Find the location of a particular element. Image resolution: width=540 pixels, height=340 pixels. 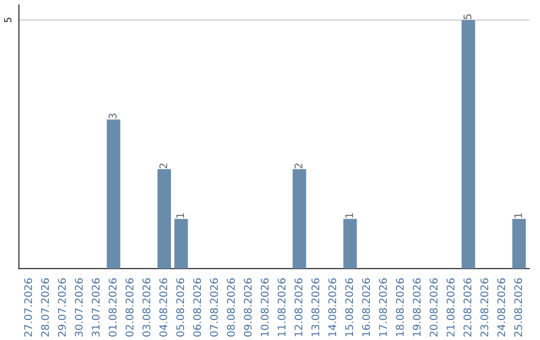

x-tick-label: 17.08.2026 is located at coordinates (383, 307).